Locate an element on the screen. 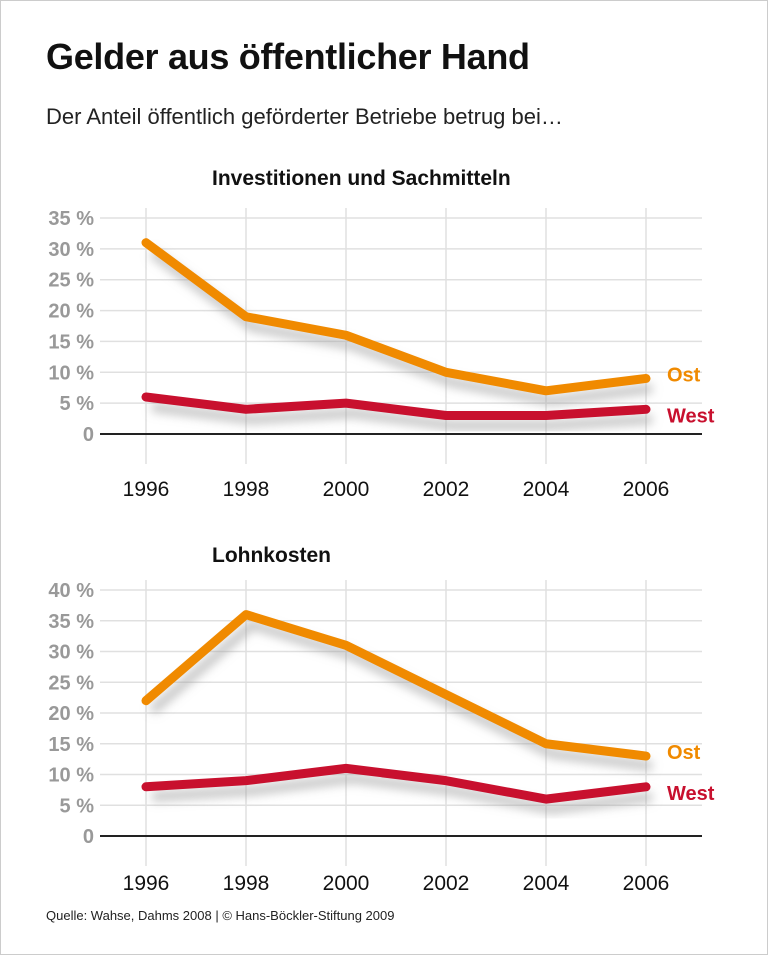 This screenshot has height=955, width=768. chart-title: Lohnkosten is located at coordinates (271, 555).